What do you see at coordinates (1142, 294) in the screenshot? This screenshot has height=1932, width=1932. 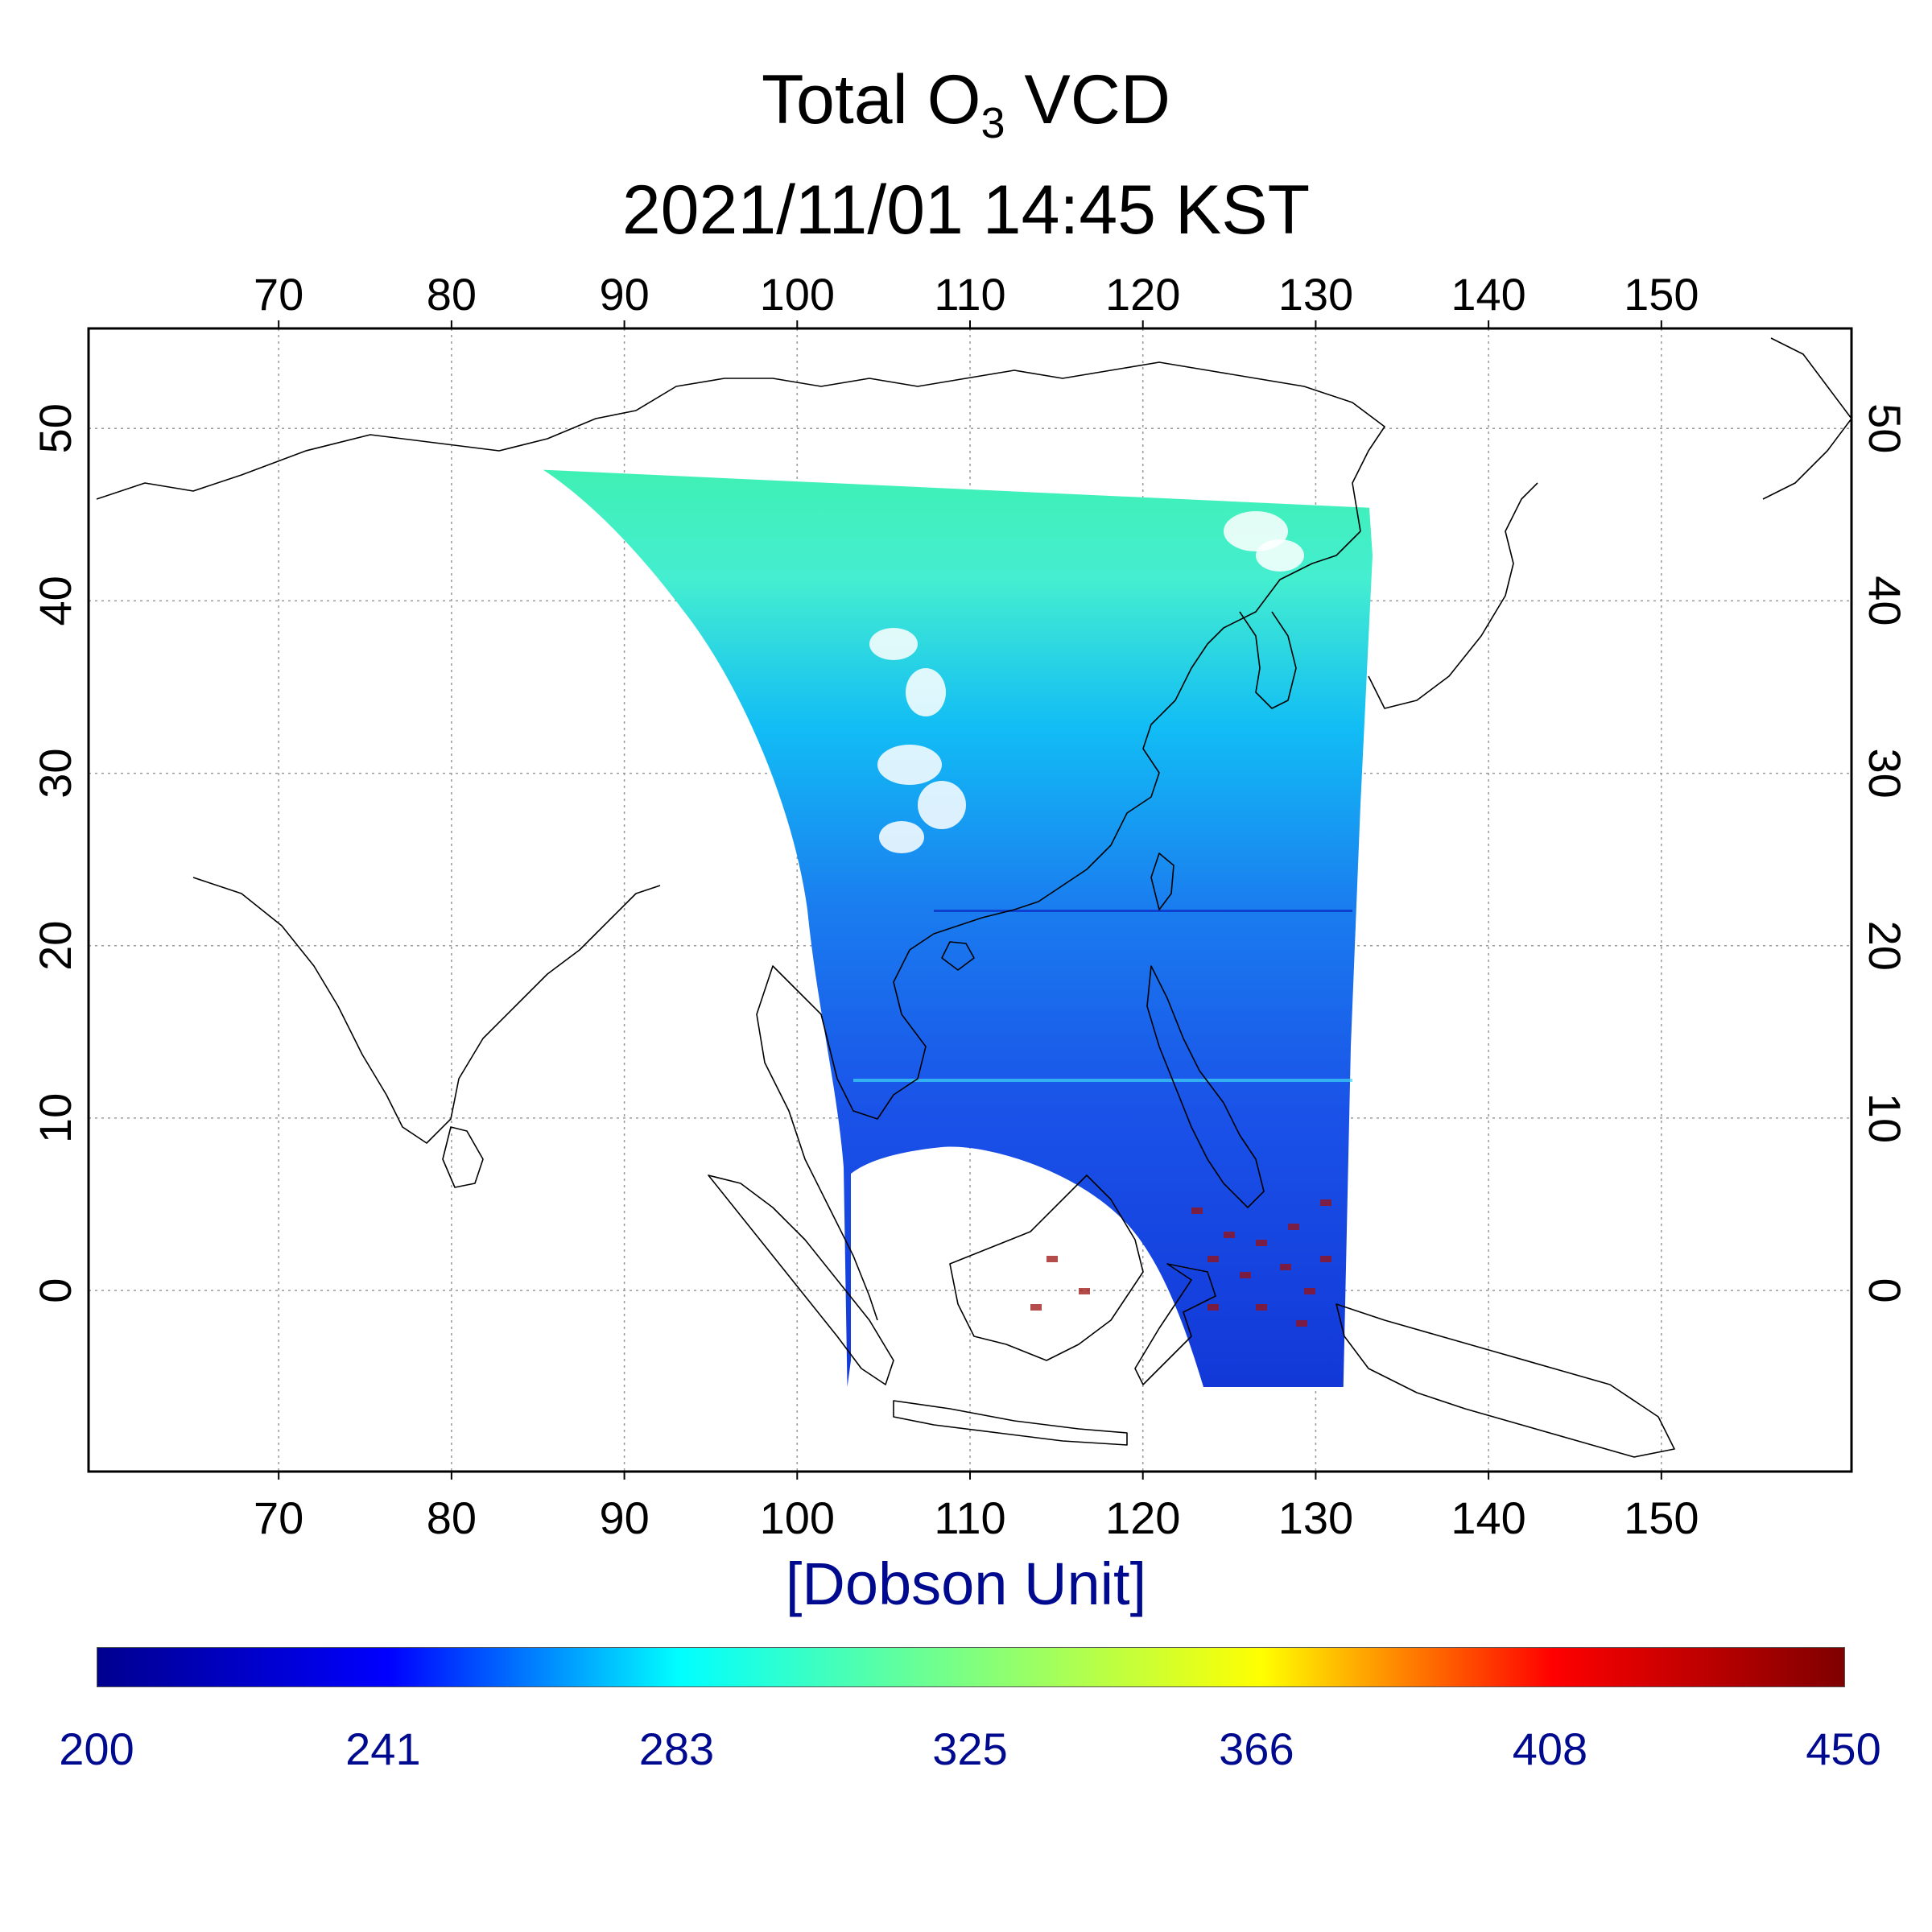 I see `lon-label-top: 120` at bounding box center [1142, 294].